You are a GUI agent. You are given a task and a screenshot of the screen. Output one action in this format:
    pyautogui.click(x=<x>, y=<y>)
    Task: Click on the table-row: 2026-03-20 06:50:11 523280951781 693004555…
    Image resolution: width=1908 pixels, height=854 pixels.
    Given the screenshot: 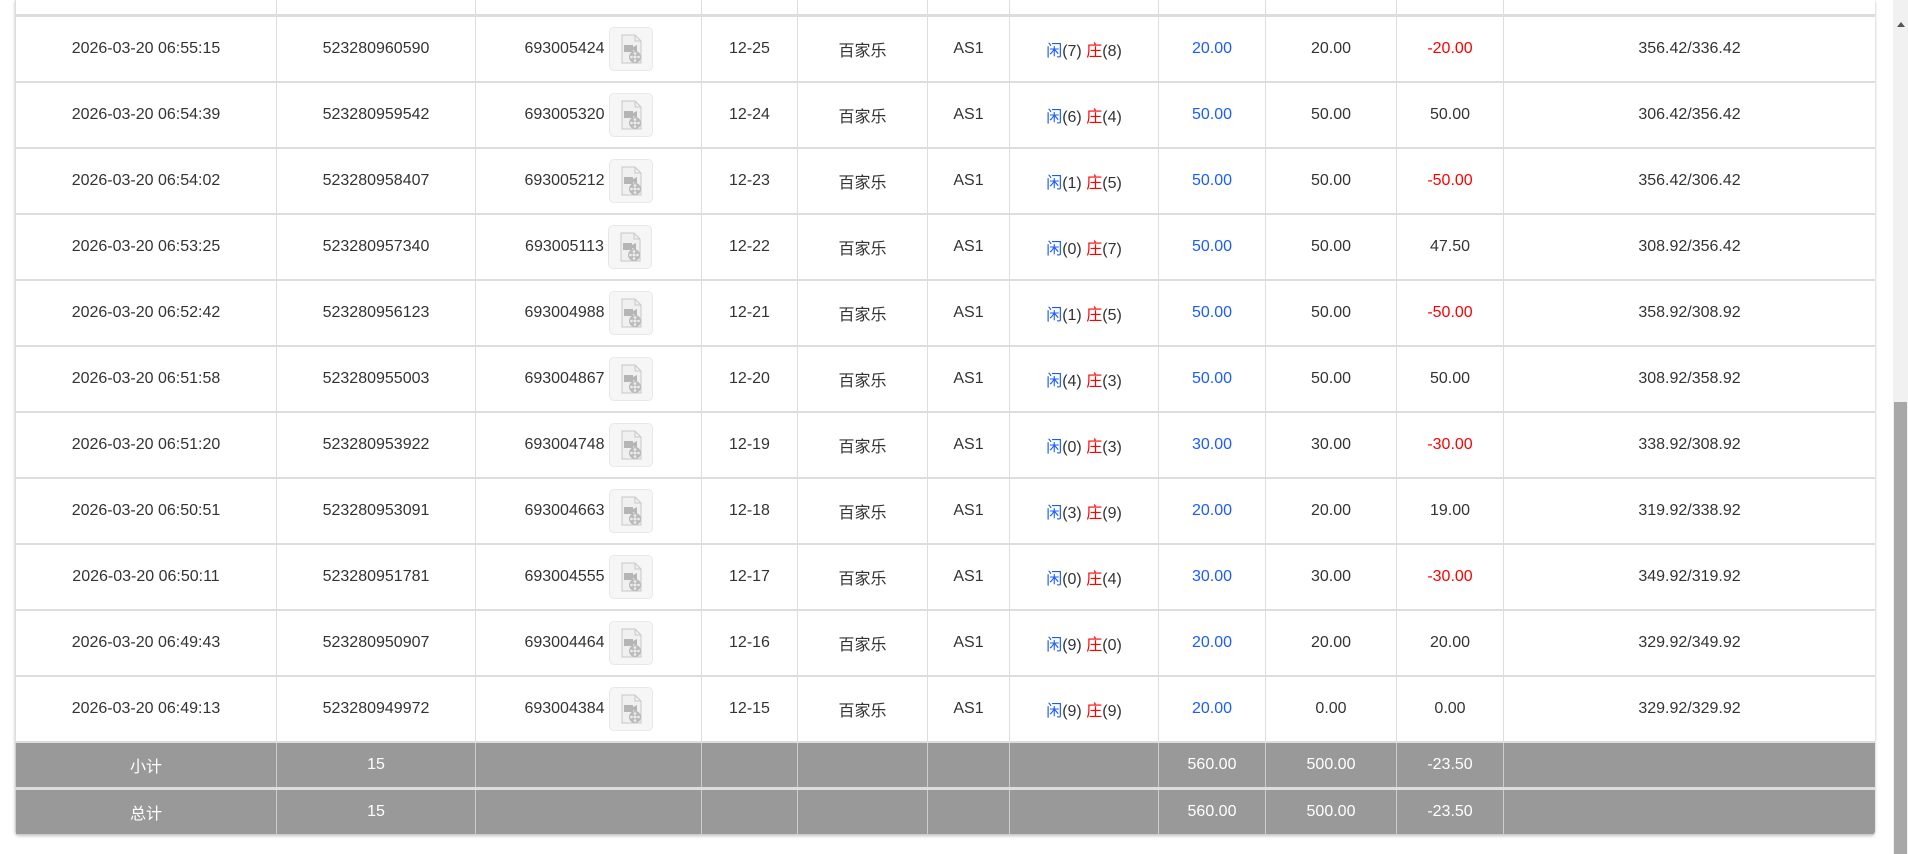 What is the action you would take?
    pyautogui.click(x=945, y=577)
    